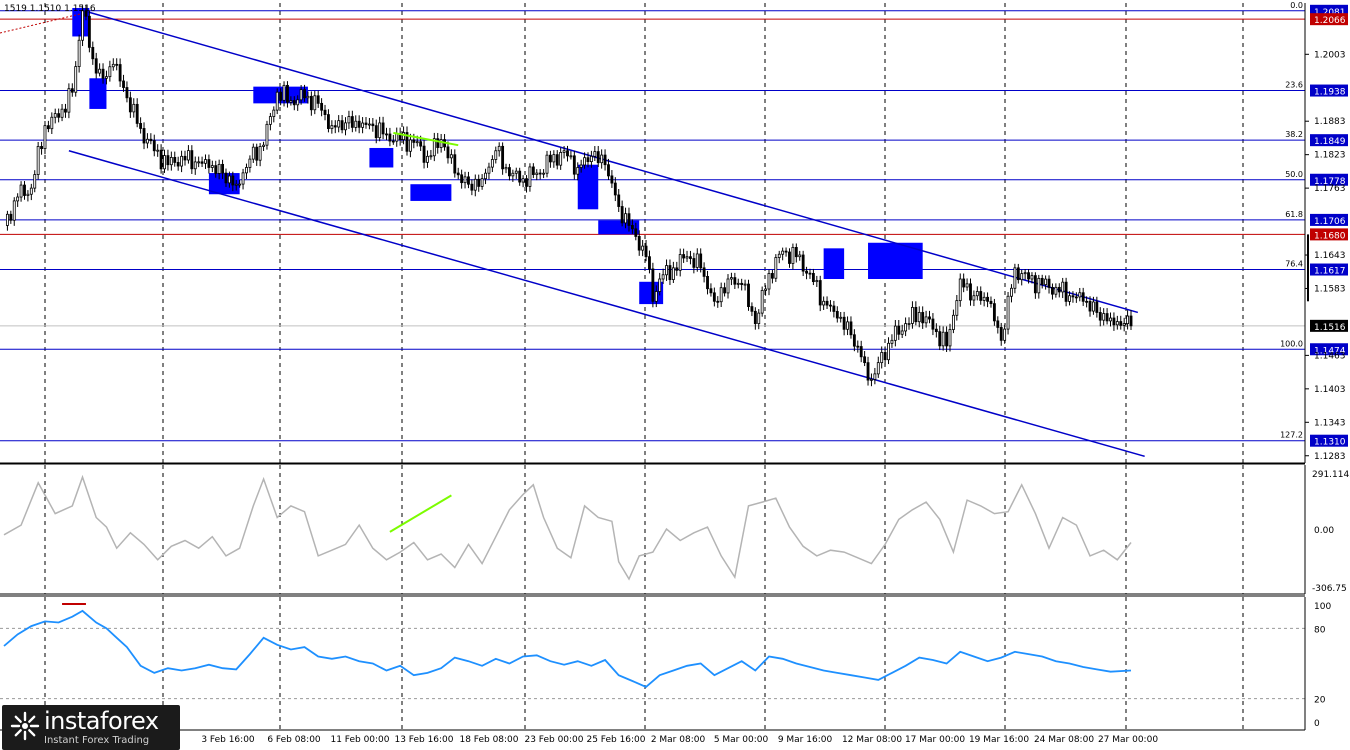 The width and height of the screenshot is (1350, 750). What do you see at coordinates (488, 740) in the screenshot?
I see `x-label-4: 18 Feb 08:00` at bounding box center [488, 740].